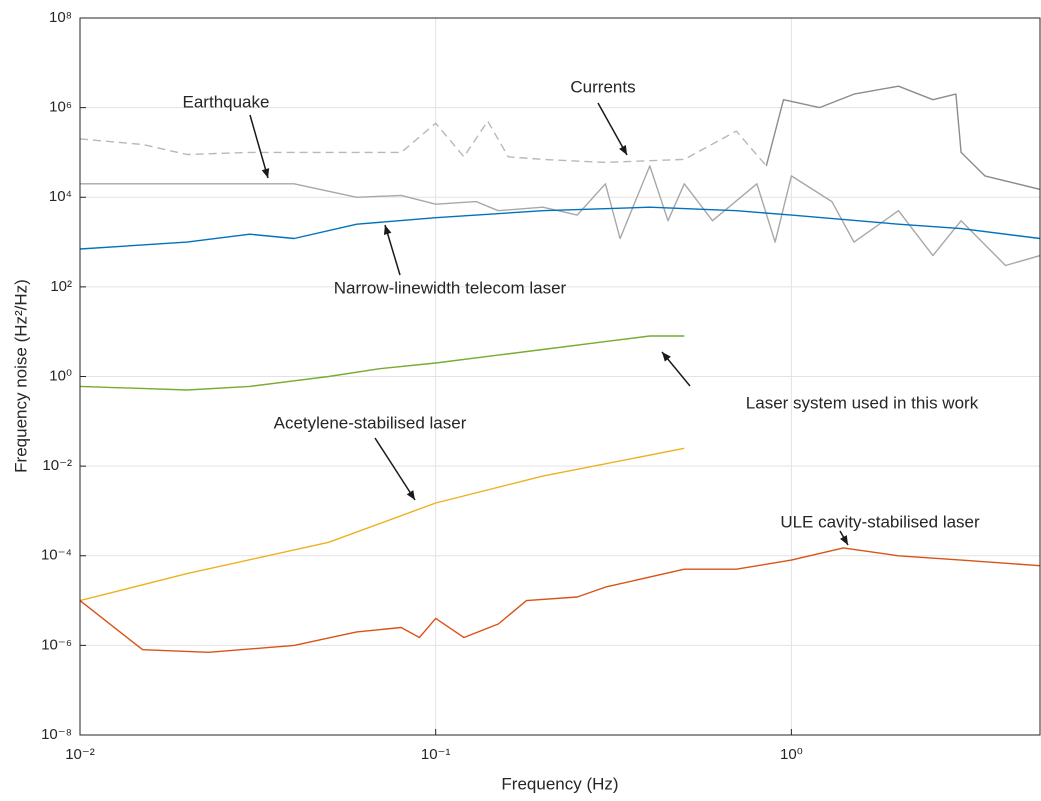  What do you see at coordinates (56, 644) in the screenshot?
I see `y-tick-label: 10⁻⁶` at bounding box center [56, 644].